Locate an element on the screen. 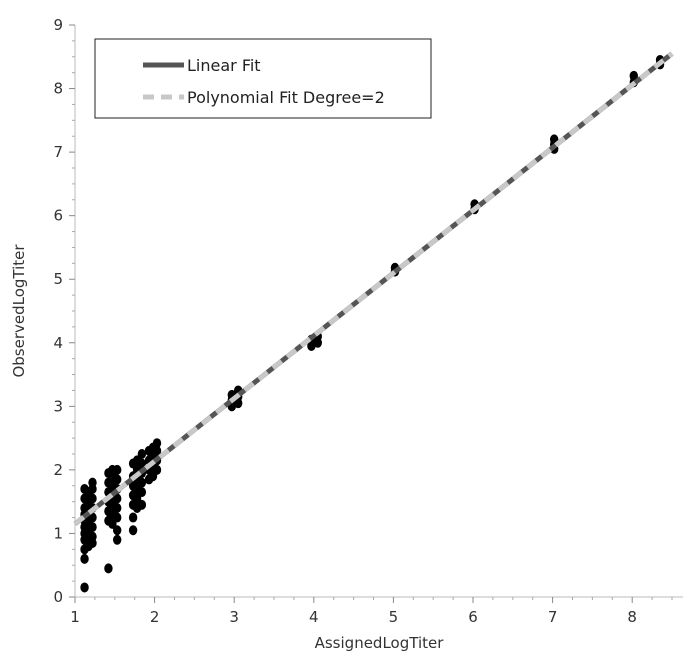 This screenshot has height=656, width=683. y-tick-label: 9 is located at coordinates (58, 25).